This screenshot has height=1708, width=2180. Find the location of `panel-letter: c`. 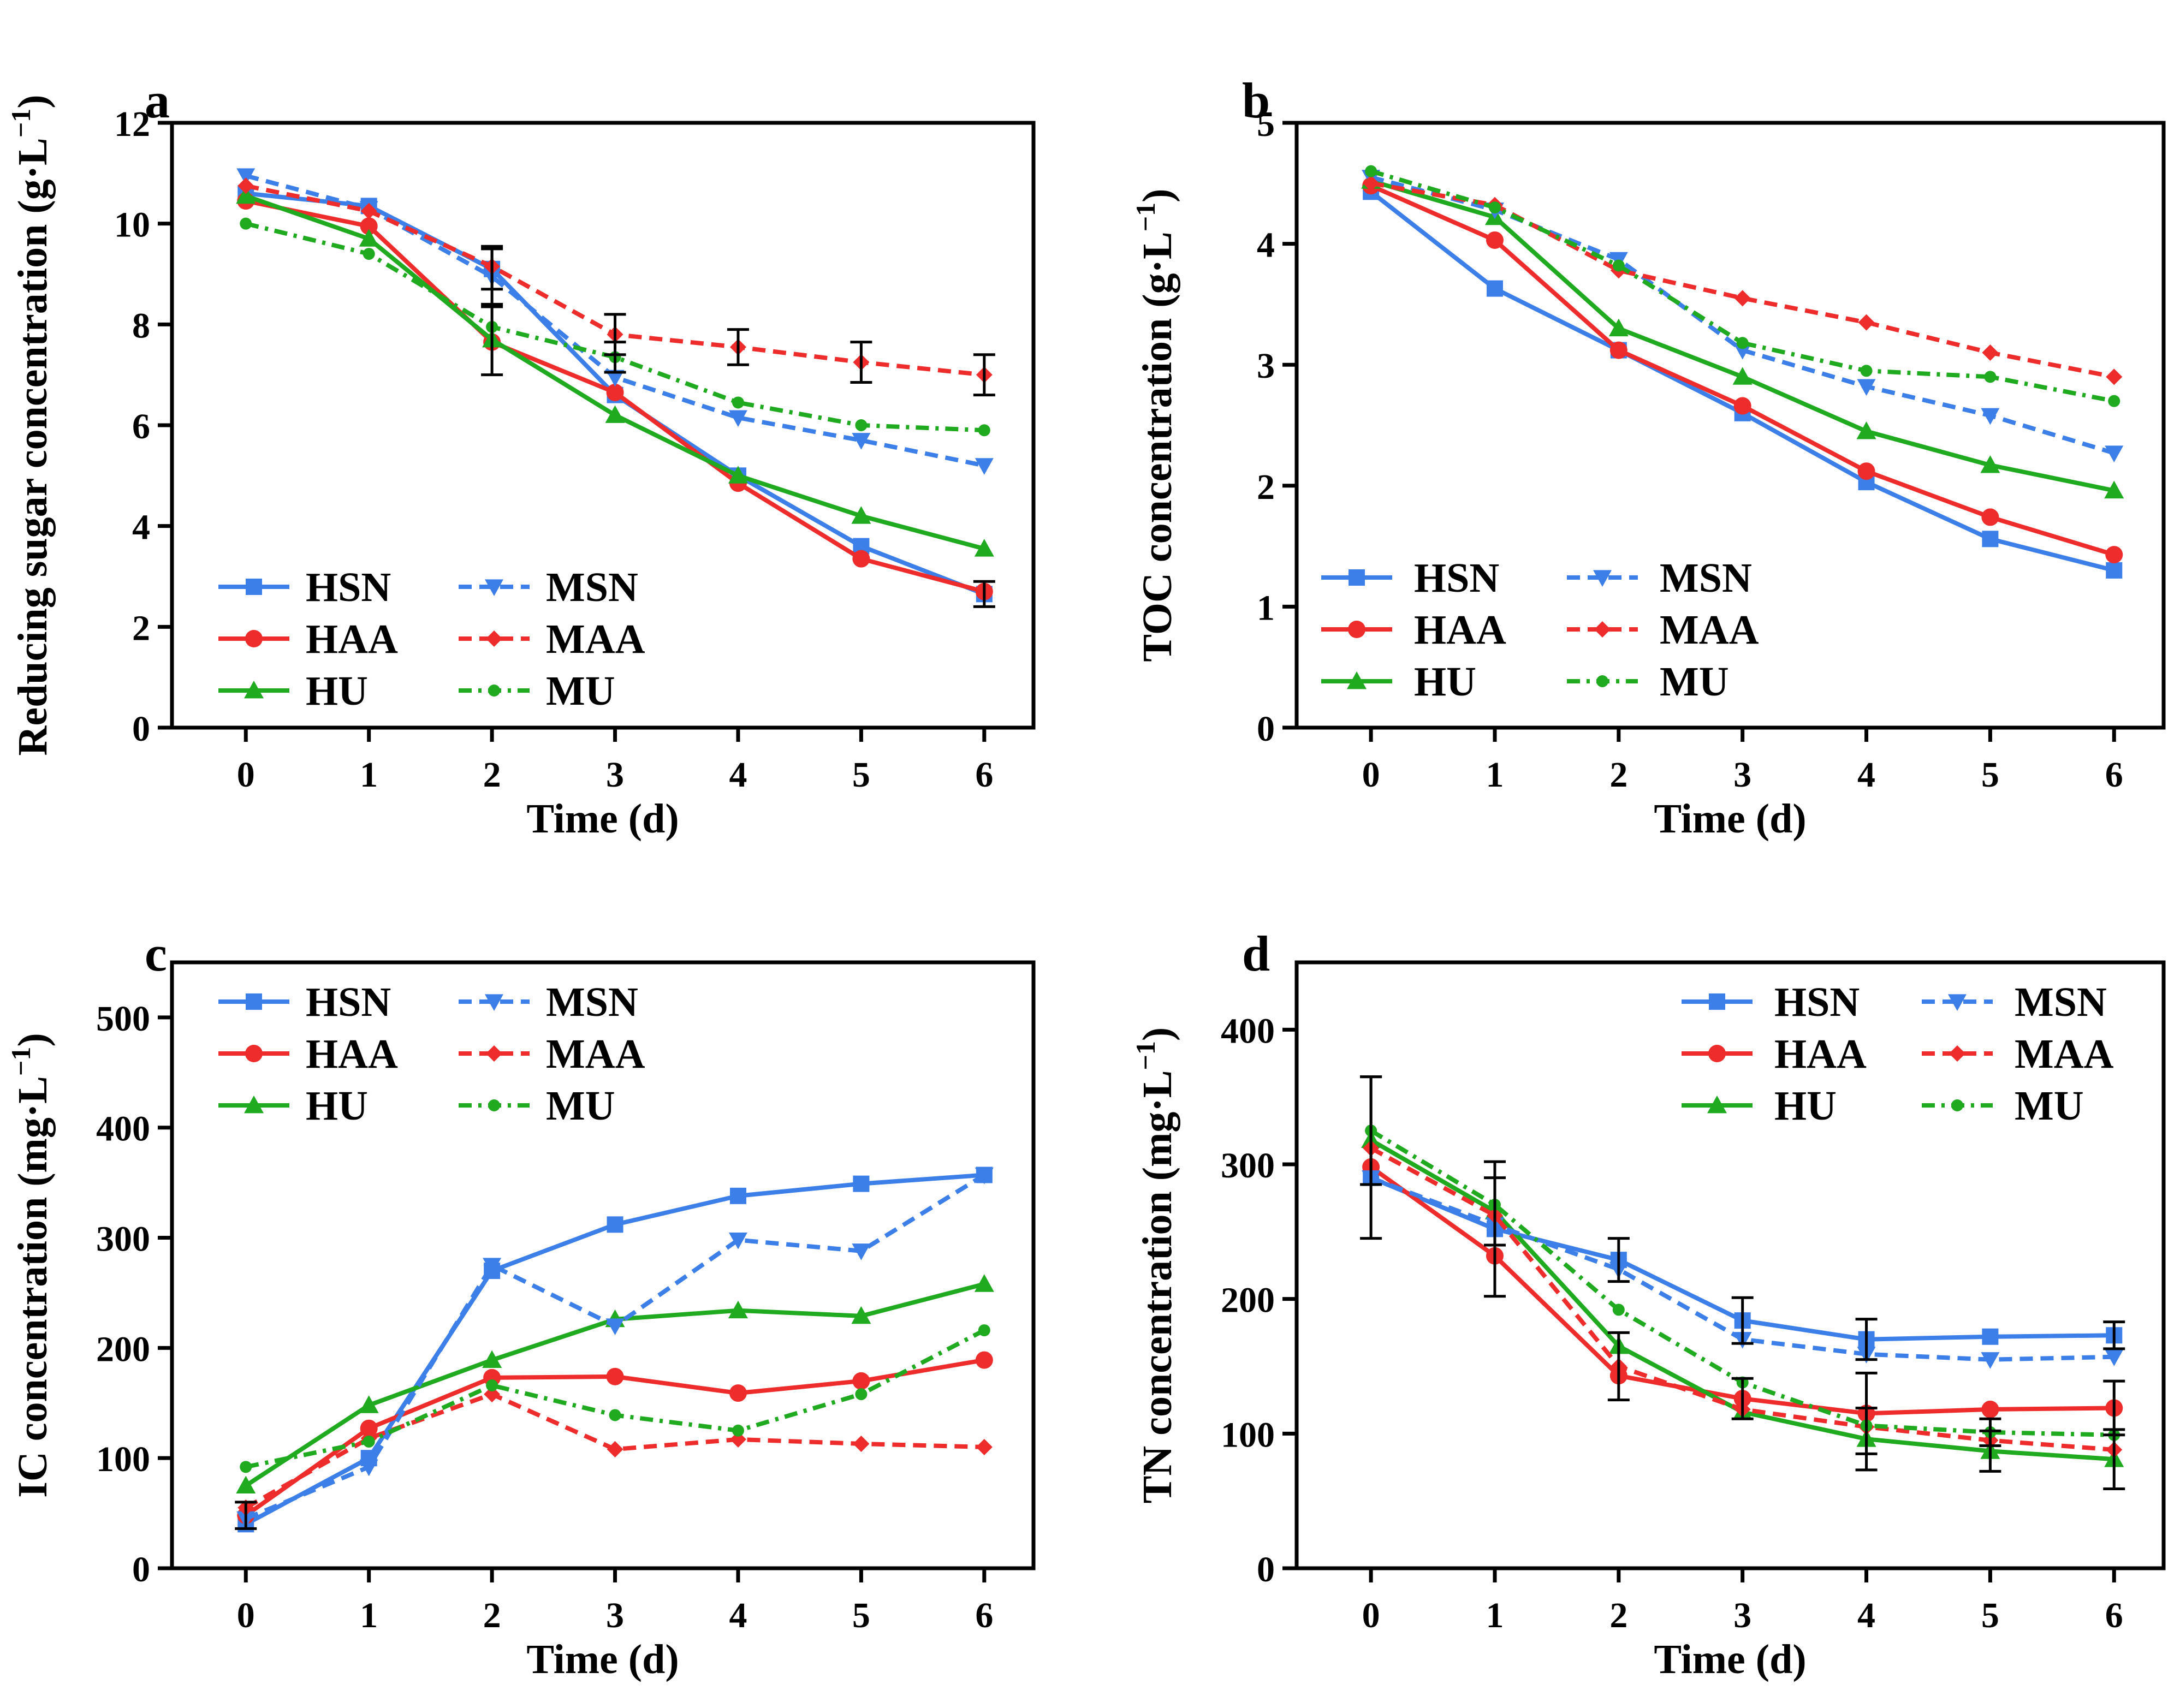

panel-letter: c is located at coordinates (156, 953).